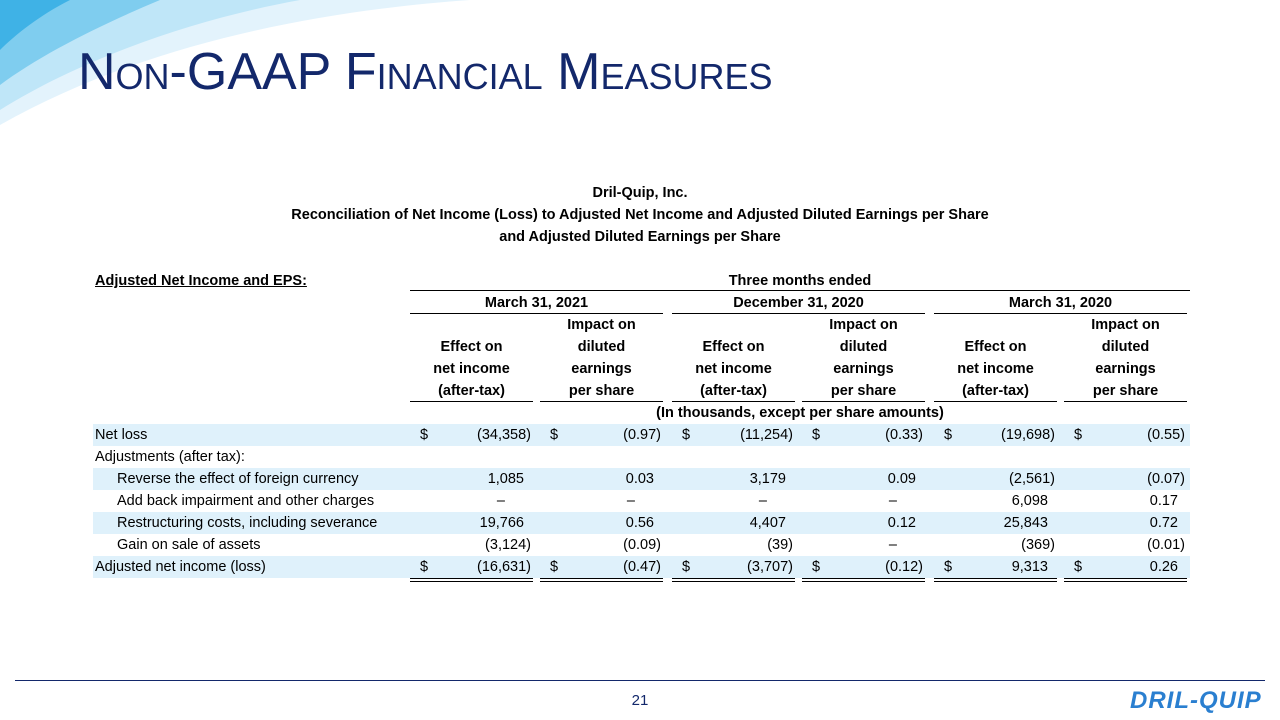 This screenshot has height=720, width=1280. I want to click on cell: (2,561), so click(1032, 479).